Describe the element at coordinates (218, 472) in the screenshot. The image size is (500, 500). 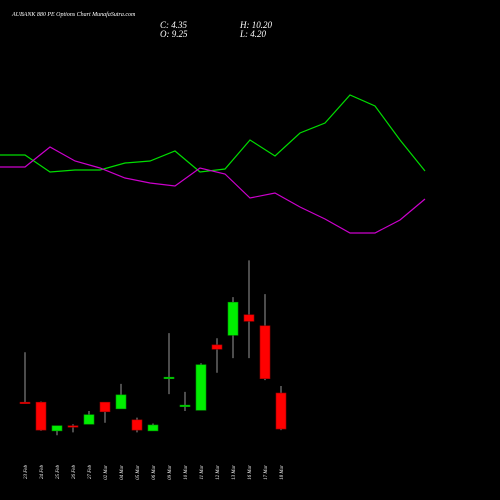
I see `x-tick-label: 12 Mar` at that location.